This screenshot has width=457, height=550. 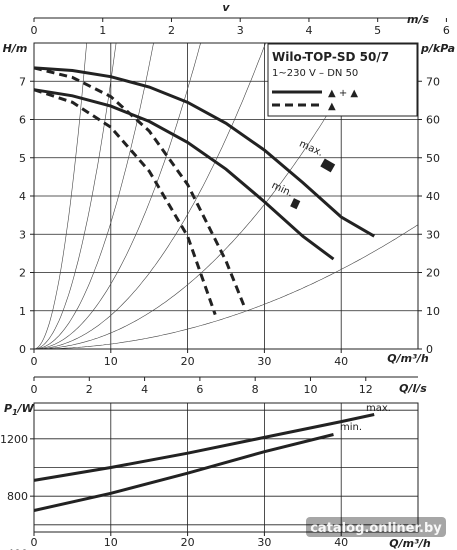 I want to click on x-tick-label: 20, so click(x=188, y=361).